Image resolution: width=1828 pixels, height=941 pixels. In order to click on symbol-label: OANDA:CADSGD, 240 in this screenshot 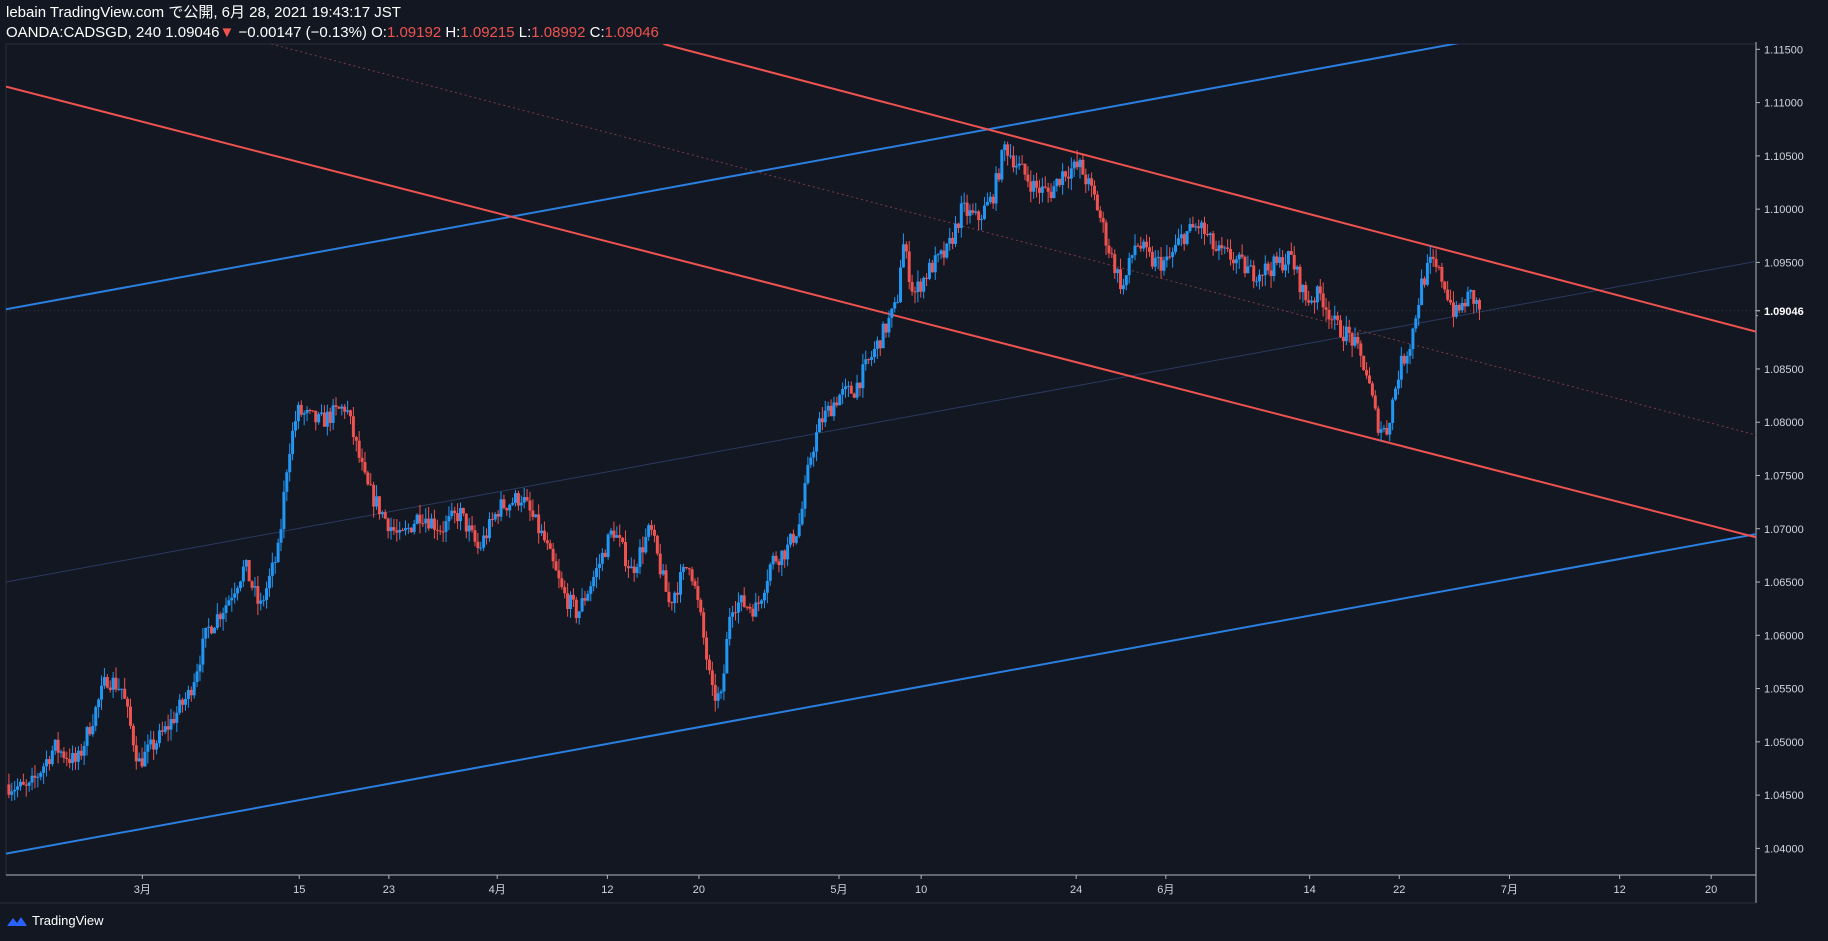, I will do `click(84, 32)`.